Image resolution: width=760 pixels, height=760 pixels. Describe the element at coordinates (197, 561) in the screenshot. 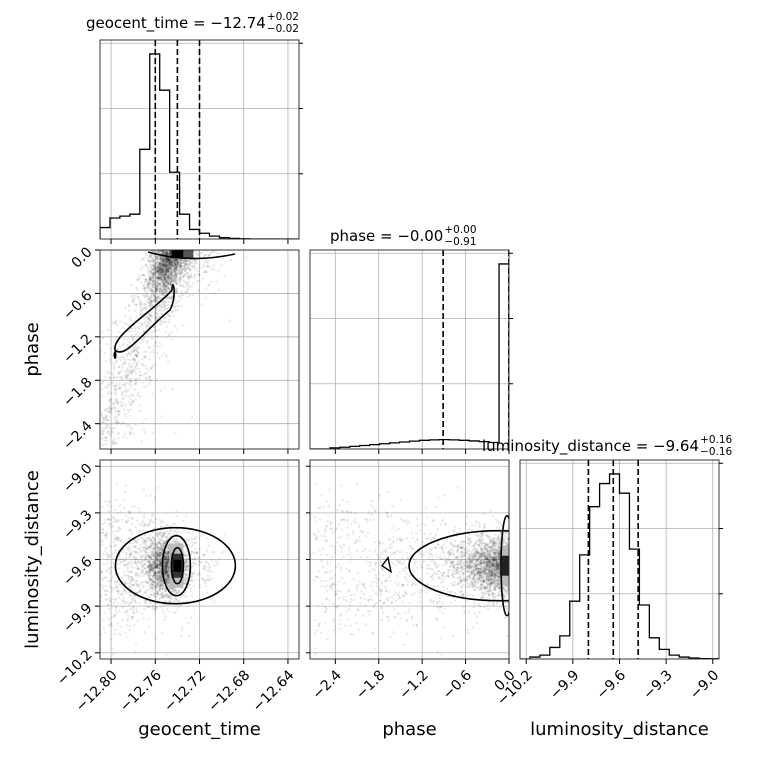

I see `panel-luminosity_distance-geocent_time` at that location.